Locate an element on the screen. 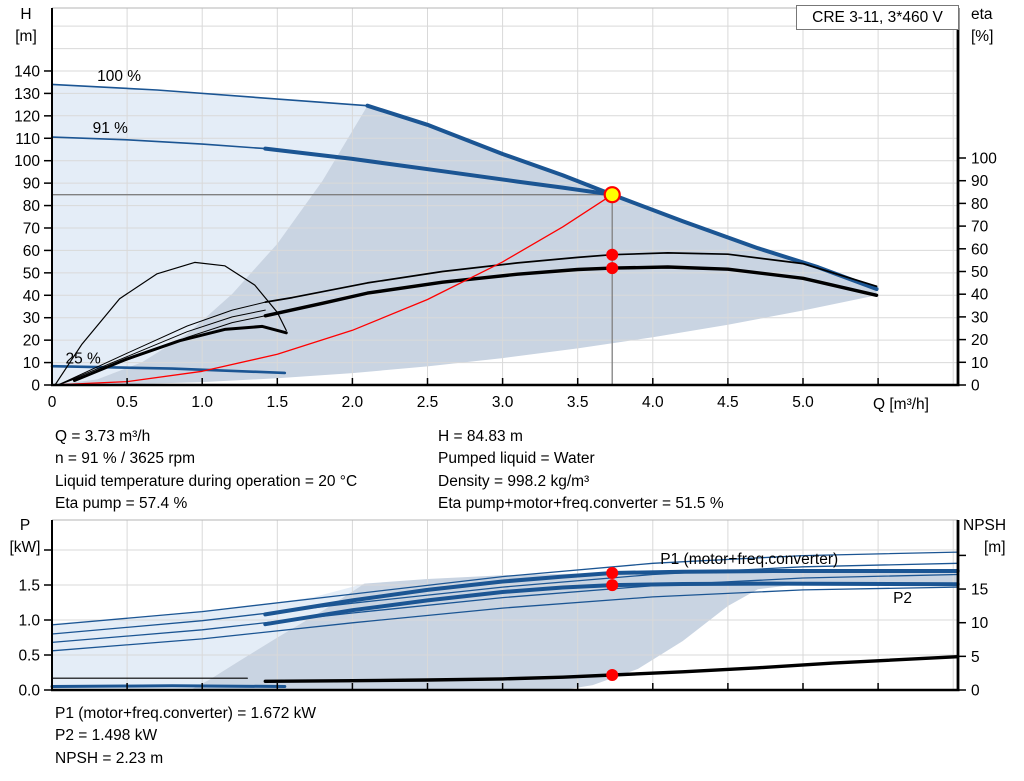  axis-title-p-unit: [kW] is located at coordinates (25, 547).